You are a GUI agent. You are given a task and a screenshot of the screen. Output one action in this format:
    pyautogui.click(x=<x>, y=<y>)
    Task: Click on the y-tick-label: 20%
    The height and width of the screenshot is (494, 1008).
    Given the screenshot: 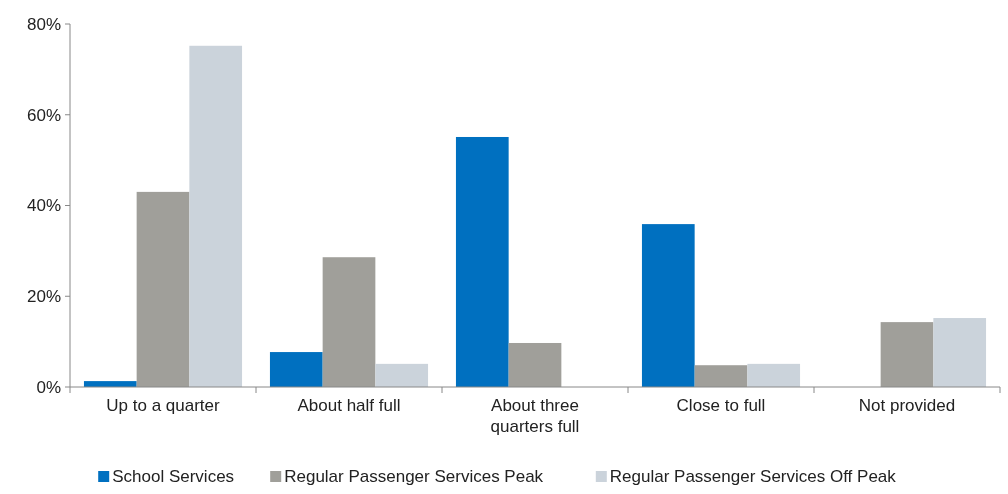 What is the action you would take?
    pyautogui.click(x=43, y=297)
    